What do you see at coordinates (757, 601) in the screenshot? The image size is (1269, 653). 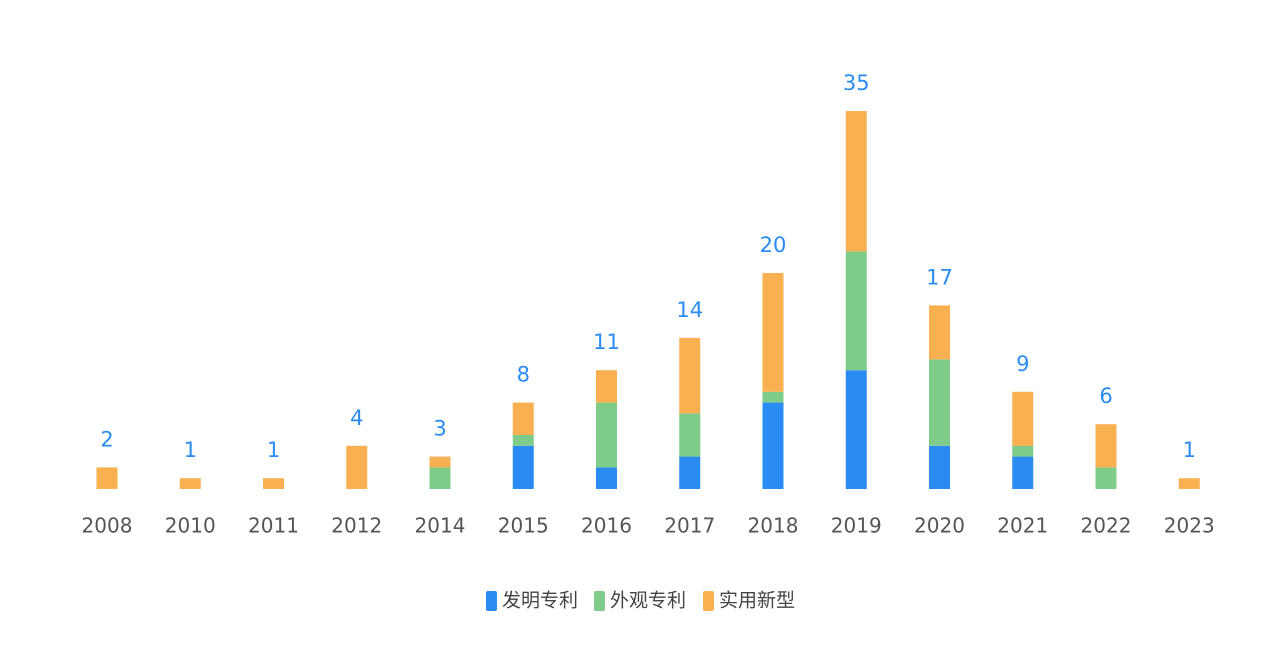 I see `legend-label: 实用新型` at bounding box center [757, 601].